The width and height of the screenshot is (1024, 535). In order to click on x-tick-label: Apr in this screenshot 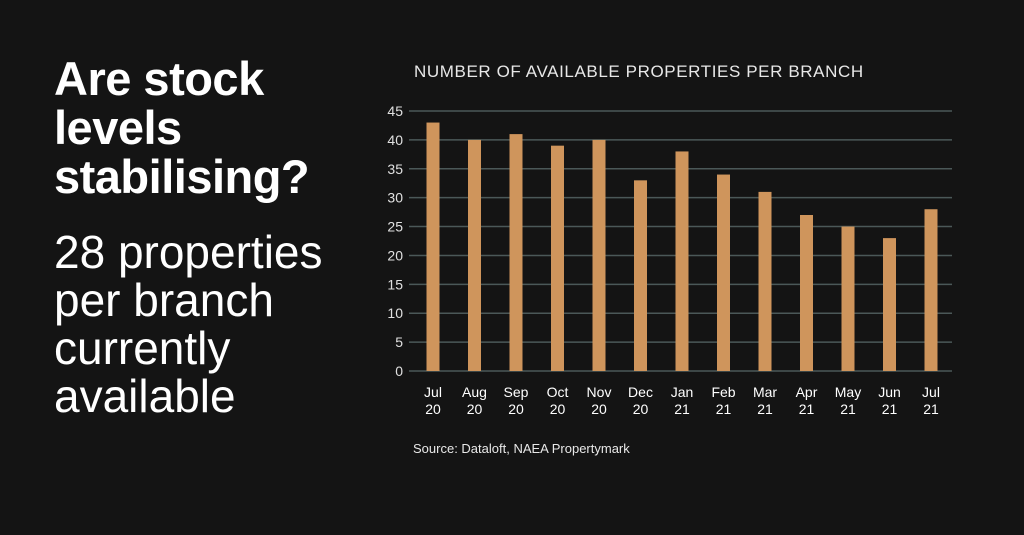, I will do `click(807, 392)`.